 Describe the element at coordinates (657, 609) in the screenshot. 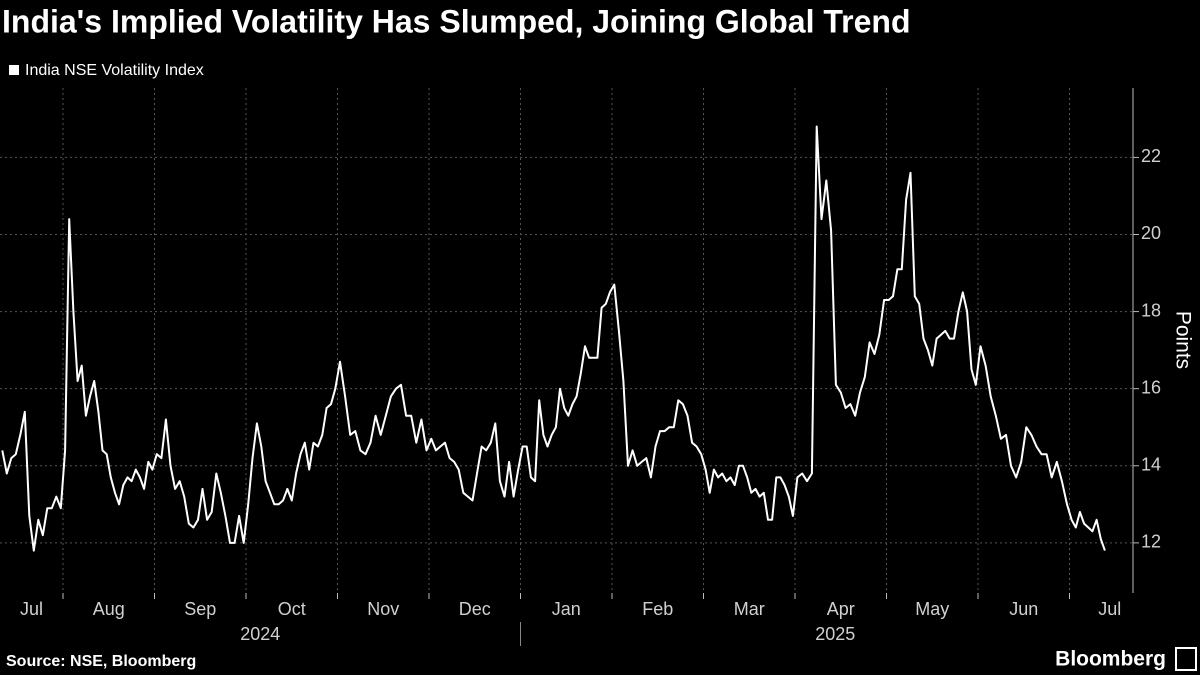

I see `x-tick-label: Feb` at that location.